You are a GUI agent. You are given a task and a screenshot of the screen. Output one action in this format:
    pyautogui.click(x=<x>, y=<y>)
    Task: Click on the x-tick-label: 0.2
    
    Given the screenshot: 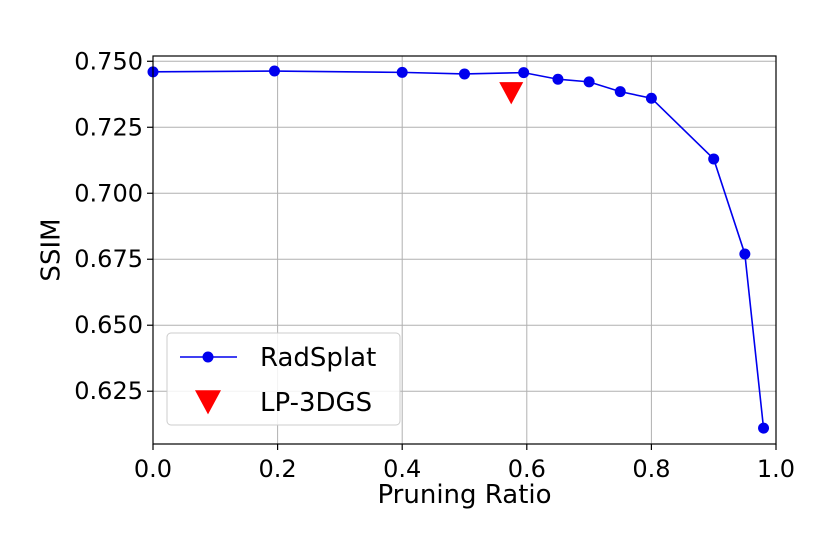 What is the action you would take?
    pyautogui.click(x=278, y=469)
    